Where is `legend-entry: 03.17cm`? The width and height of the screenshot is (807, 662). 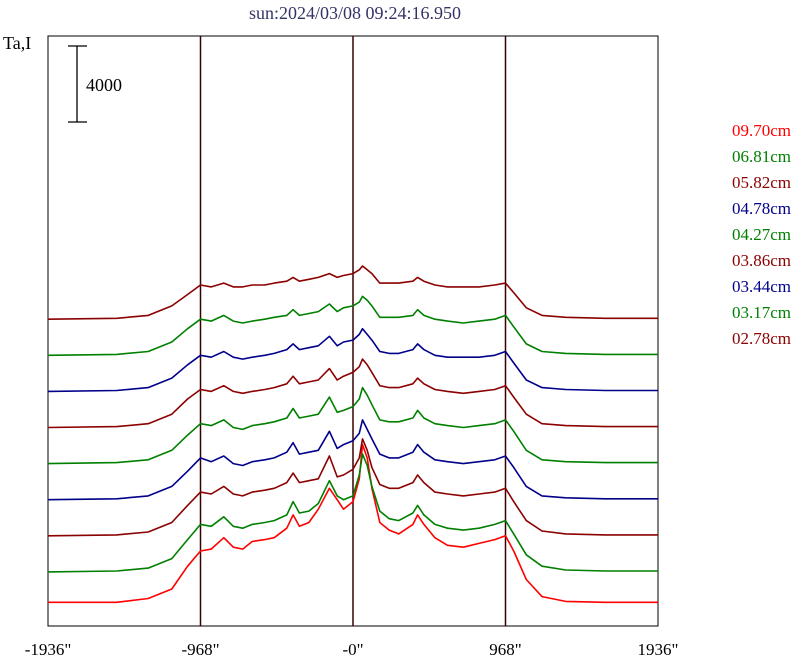 legend-entry: 03.17cm is located at coordinates (761, 312).